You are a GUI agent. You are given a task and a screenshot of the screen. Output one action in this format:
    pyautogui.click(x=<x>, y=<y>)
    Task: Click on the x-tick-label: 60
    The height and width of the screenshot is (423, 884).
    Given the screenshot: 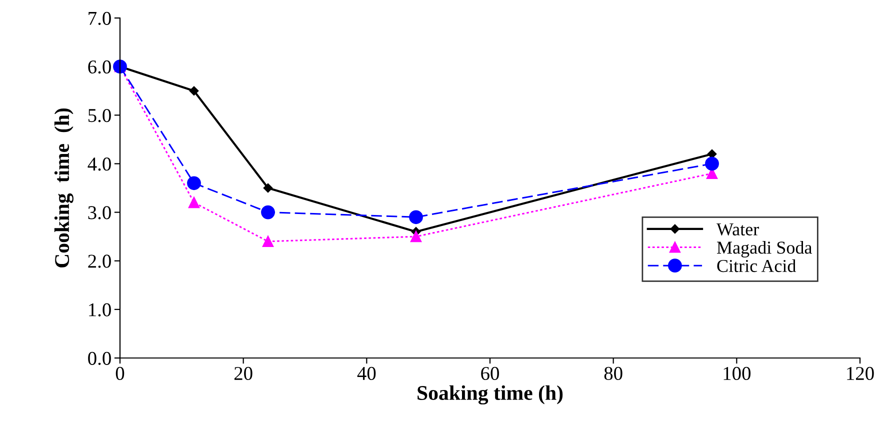 What is the action you would take?
    pyautogui.click(x=490, y=373)
    